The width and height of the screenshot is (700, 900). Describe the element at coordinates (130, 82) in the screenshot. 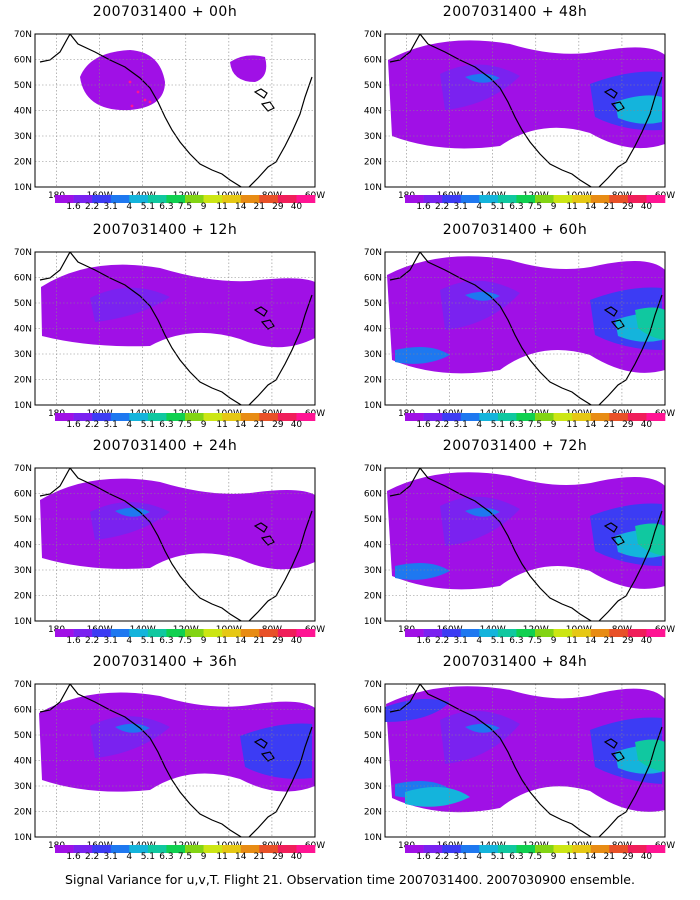

I see `observation-point` at that location.